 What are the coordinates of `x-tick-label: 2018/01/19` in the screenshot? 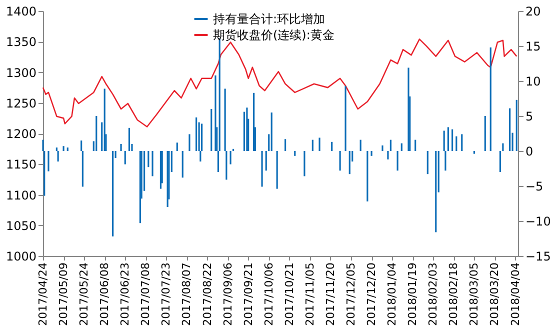 It's located at (413, 294).